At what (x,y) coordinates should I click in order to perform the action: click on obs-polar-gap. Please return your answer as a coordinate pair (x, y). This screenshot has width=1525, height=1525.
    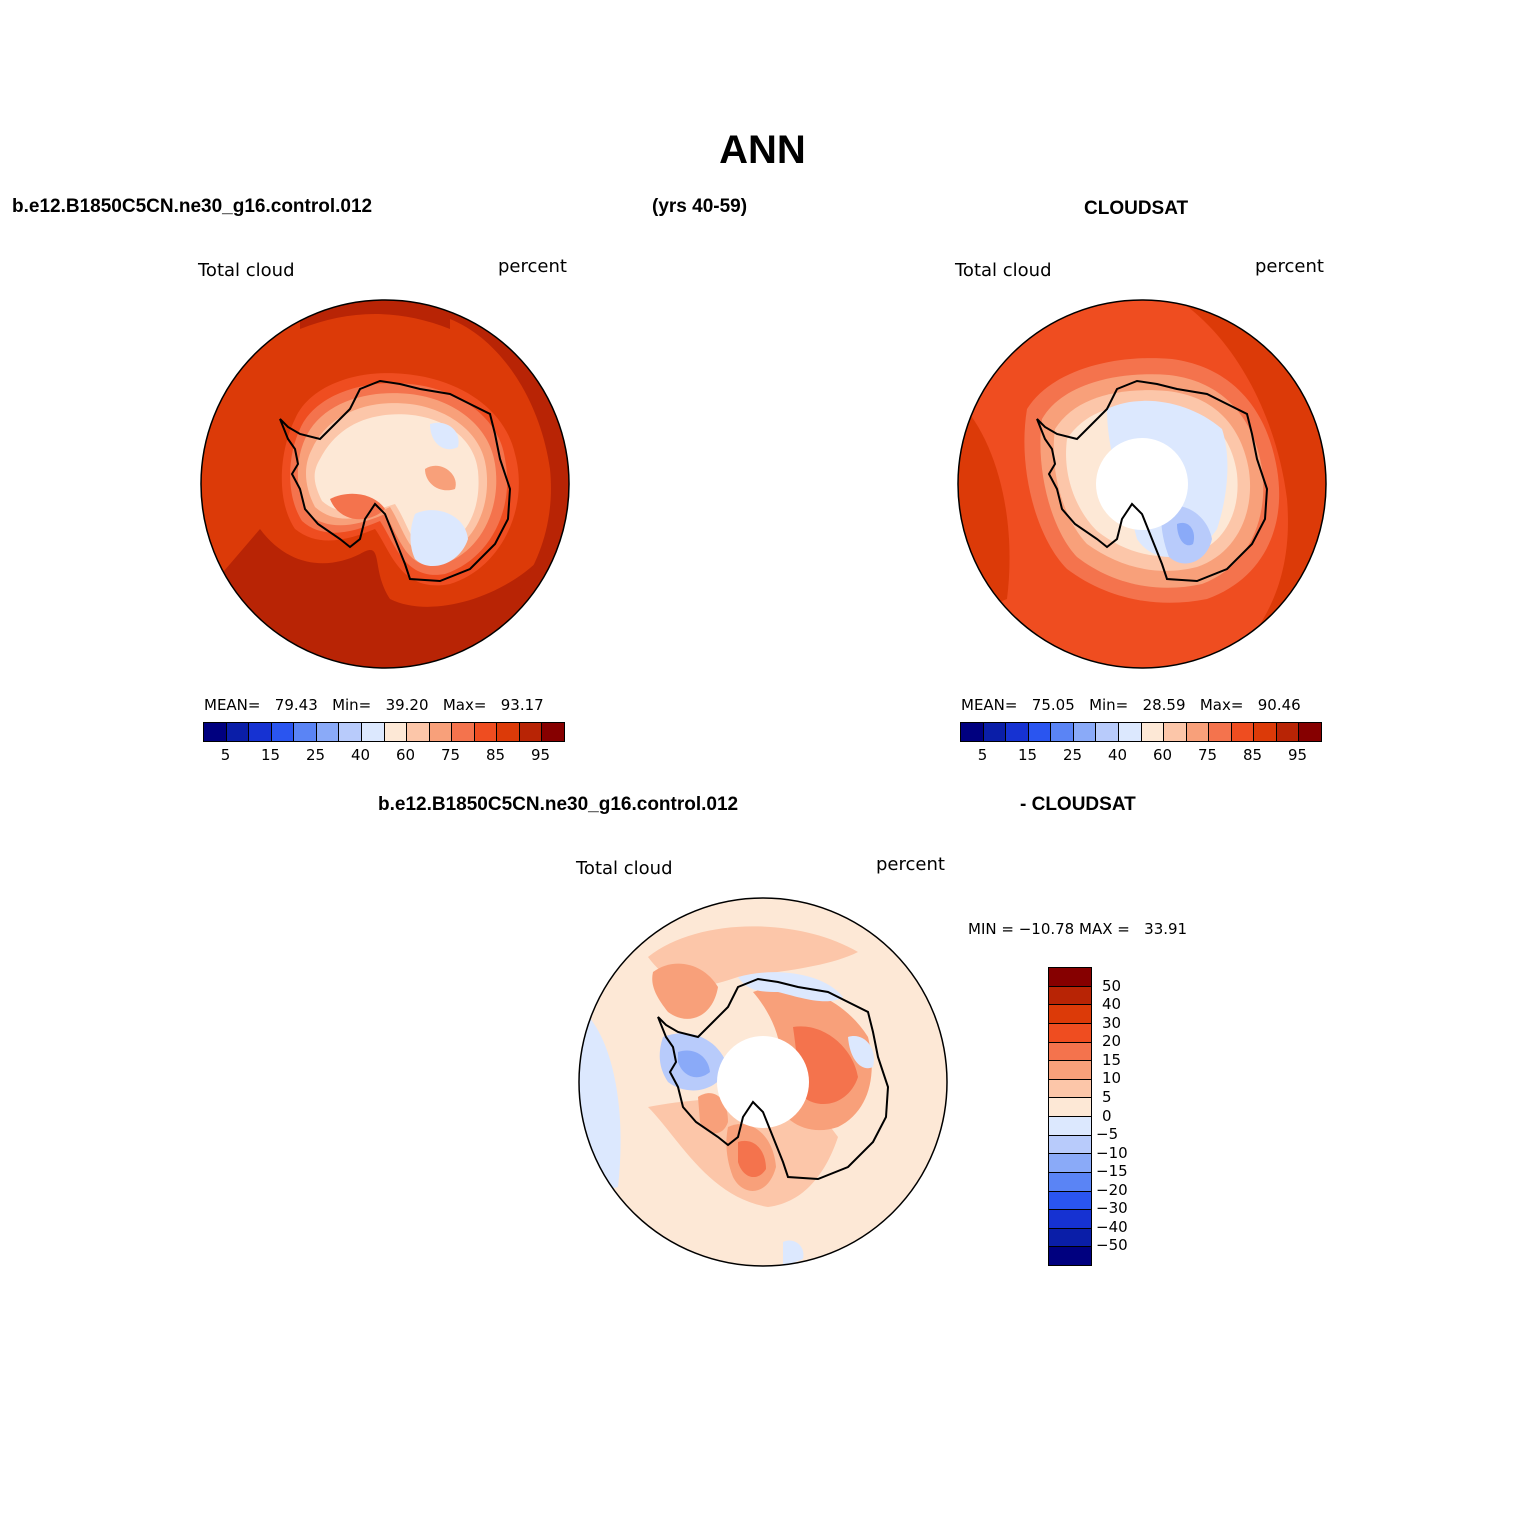
    Looking at the image, I should click on (1142, 484).